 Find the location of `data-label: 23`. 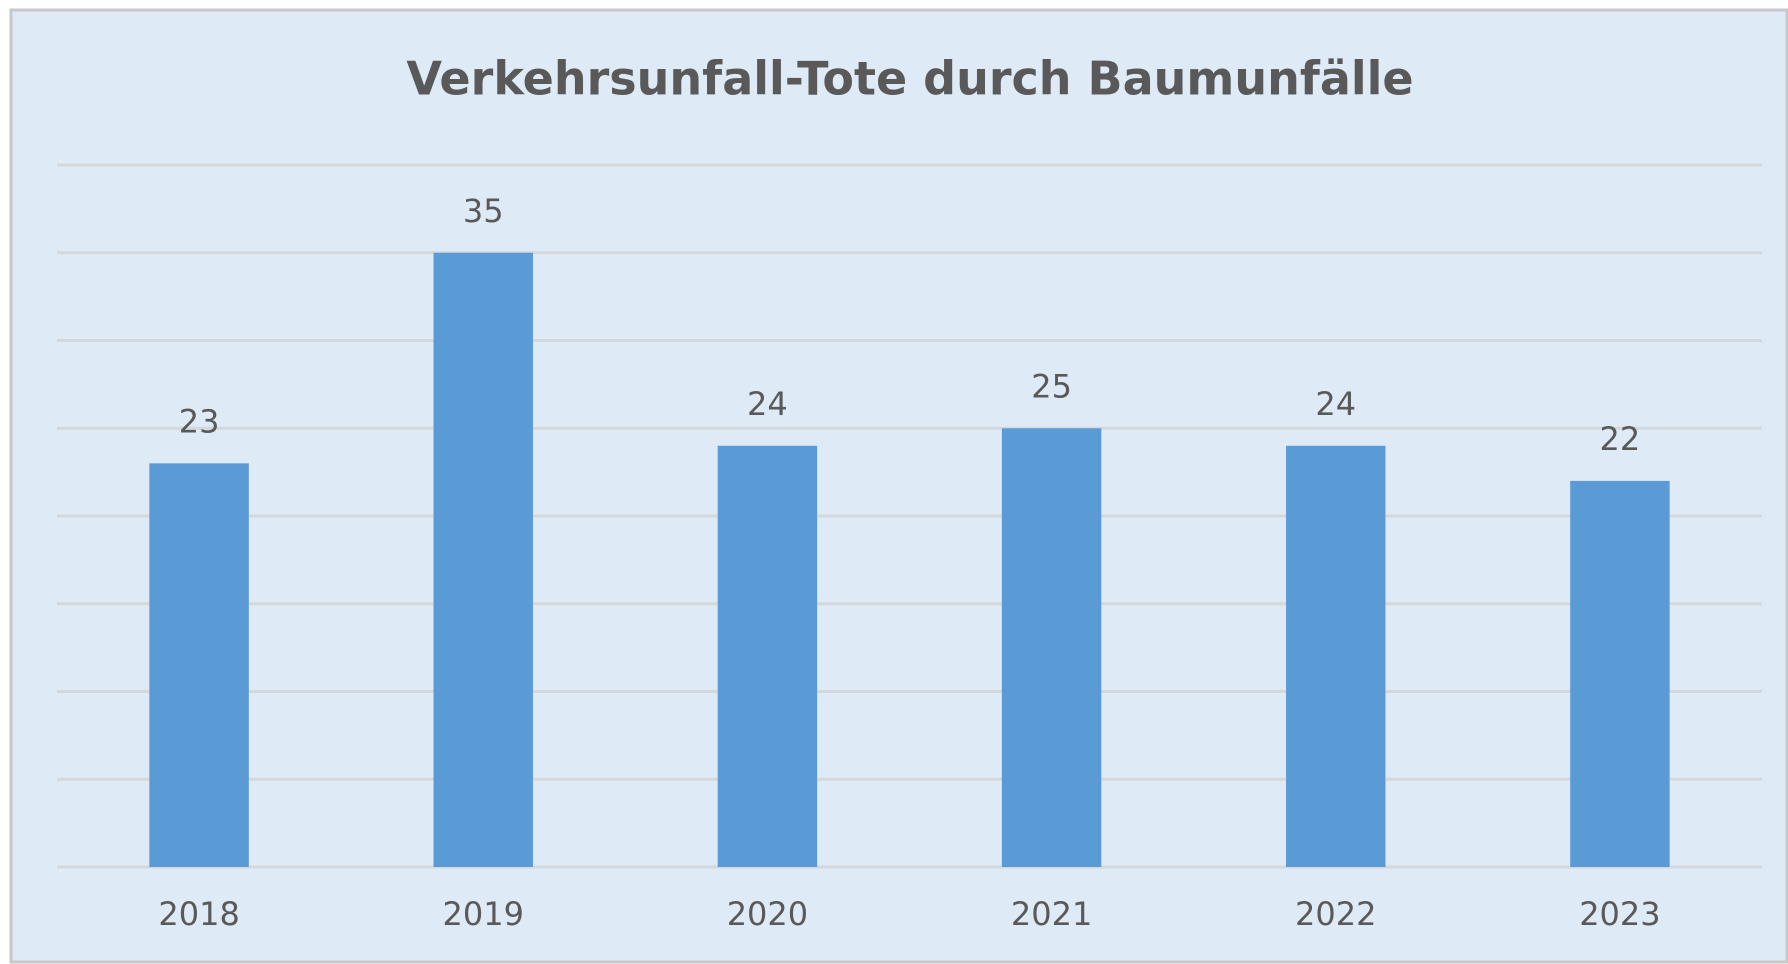

data-label: 23 is located at coordinates (199, 421).